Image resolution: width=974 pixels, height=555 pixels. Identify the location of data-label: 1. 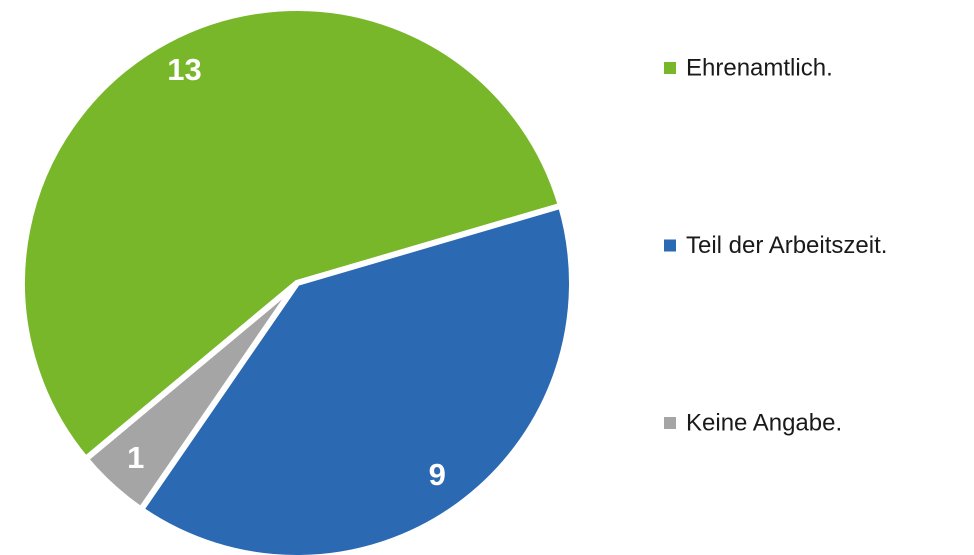
(135, 457).